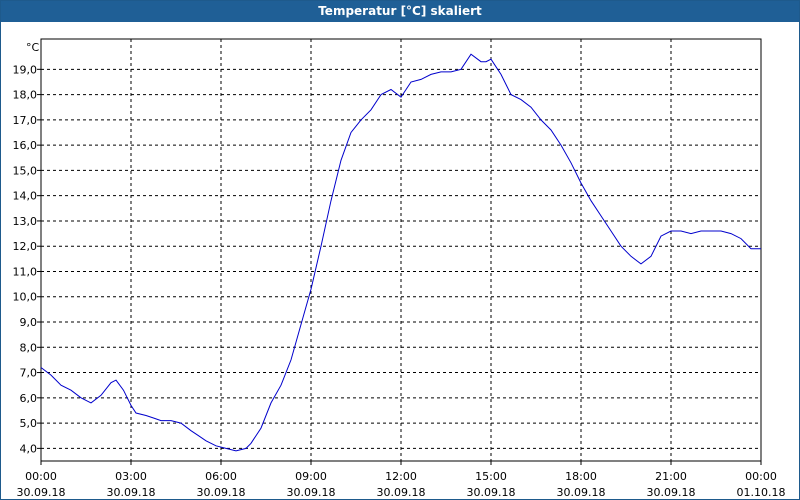  Describe the element at coordinates (29, 398) in the screenshot. I see `y-tick-label: 6,0` at that location.